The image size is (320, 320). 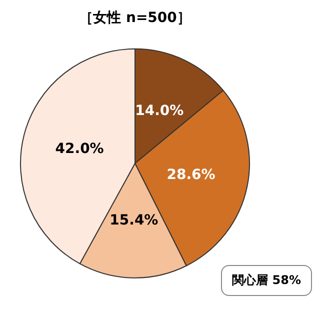 I want to click on data-label: 42.0%, so click(x=79, y=148).